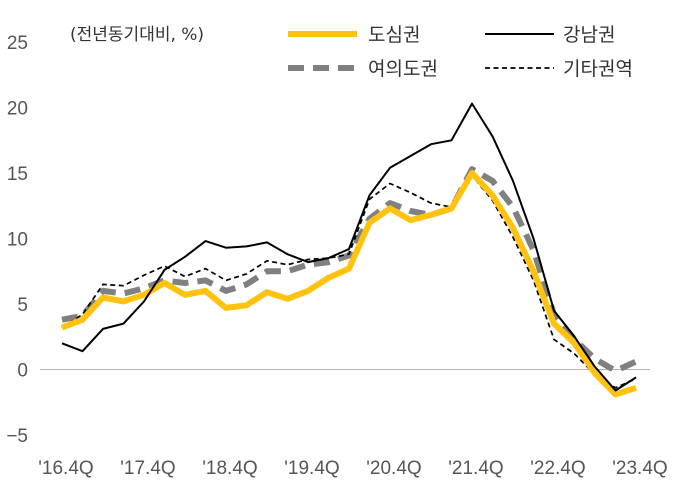 The height and width of the screenshot is (492, 683). Describe the element at coordinates (17, 240) in the screenshot. I see `y-tick-3: 10` at that location.